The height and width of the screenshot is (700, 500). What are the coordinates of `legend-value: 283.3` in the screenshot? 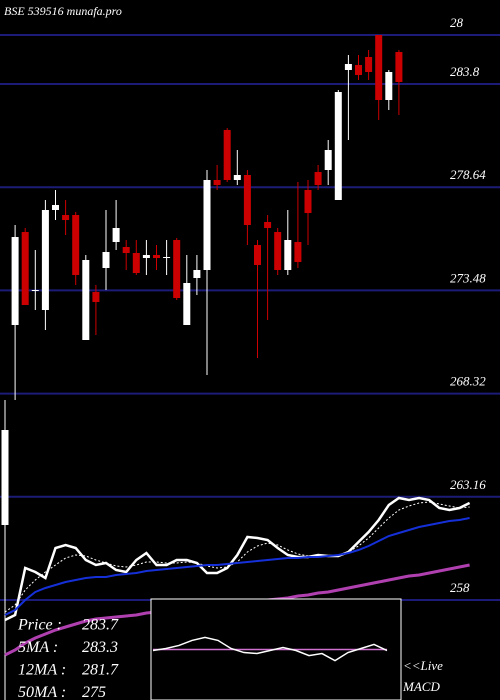 It's located at (100, 647).